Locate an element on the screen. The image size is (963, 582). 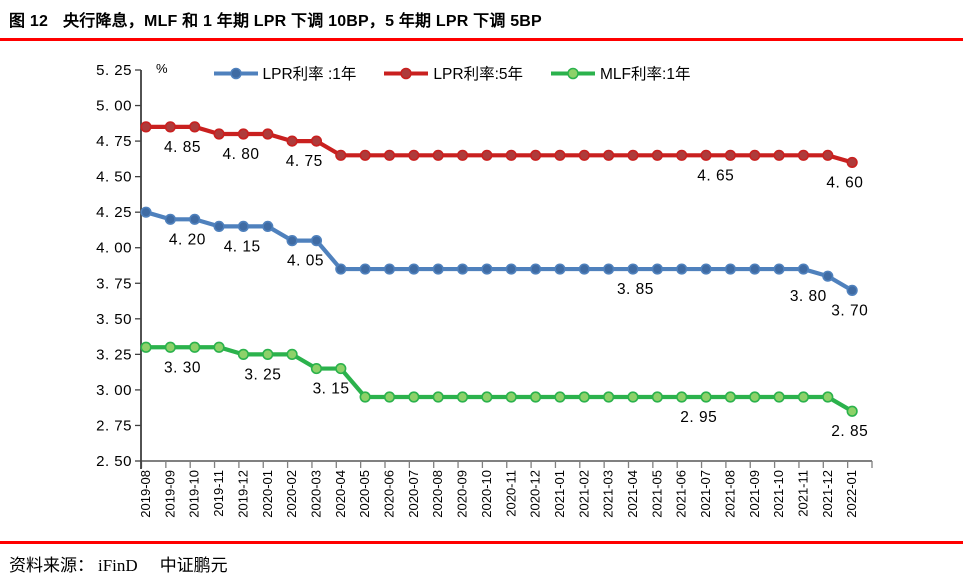
data-label: 4. 80 is located at coordinates (240, 154).